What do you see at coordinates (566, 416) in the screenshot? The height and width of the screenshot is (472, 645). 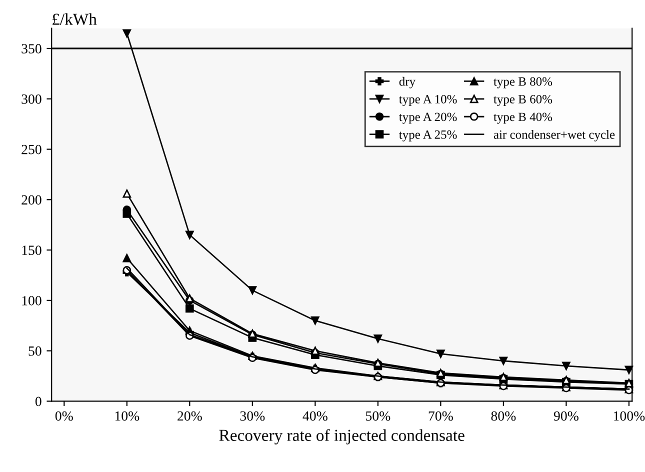 I see `x-tick-label: 90%` at bounding box center [566, 416].